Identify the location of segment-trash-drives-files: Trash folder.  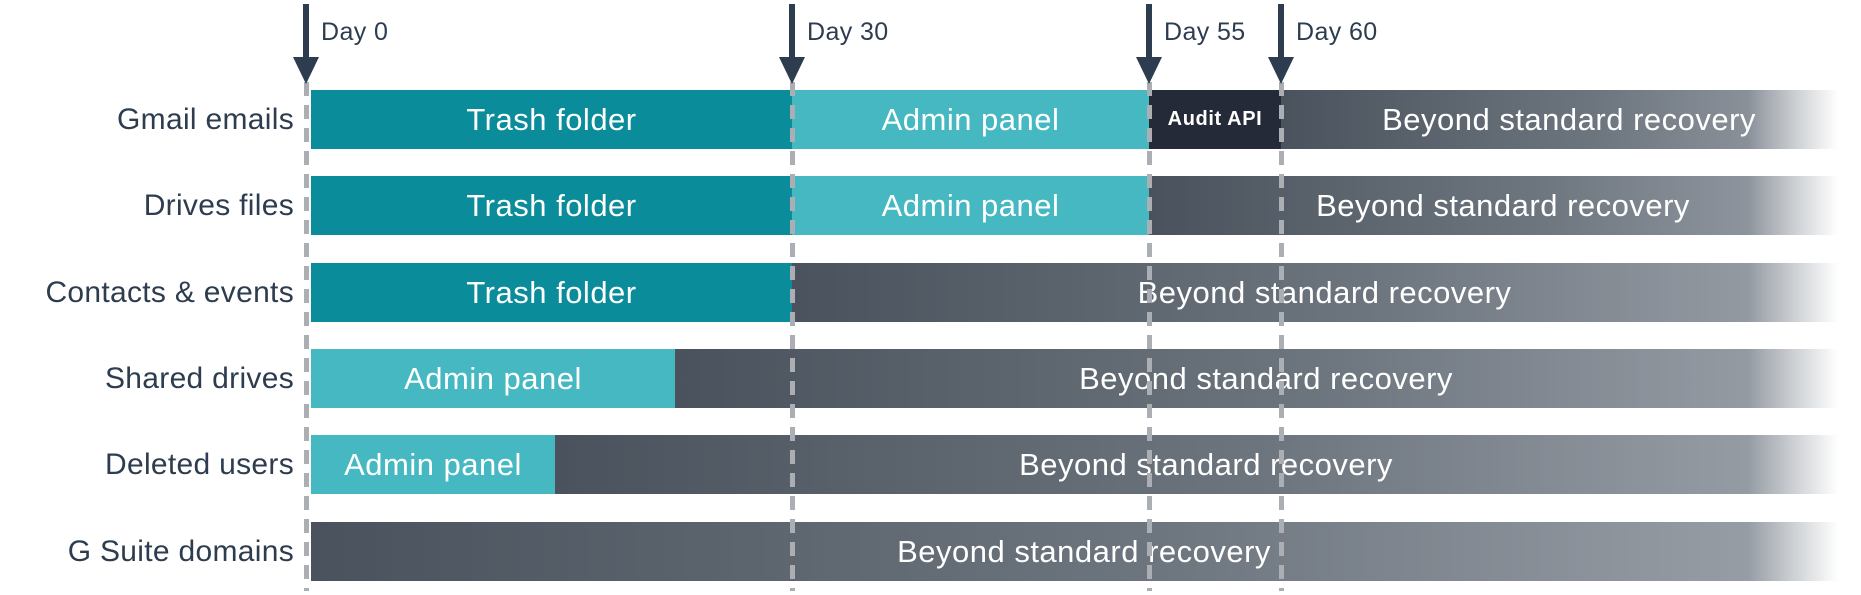
(551, 205).